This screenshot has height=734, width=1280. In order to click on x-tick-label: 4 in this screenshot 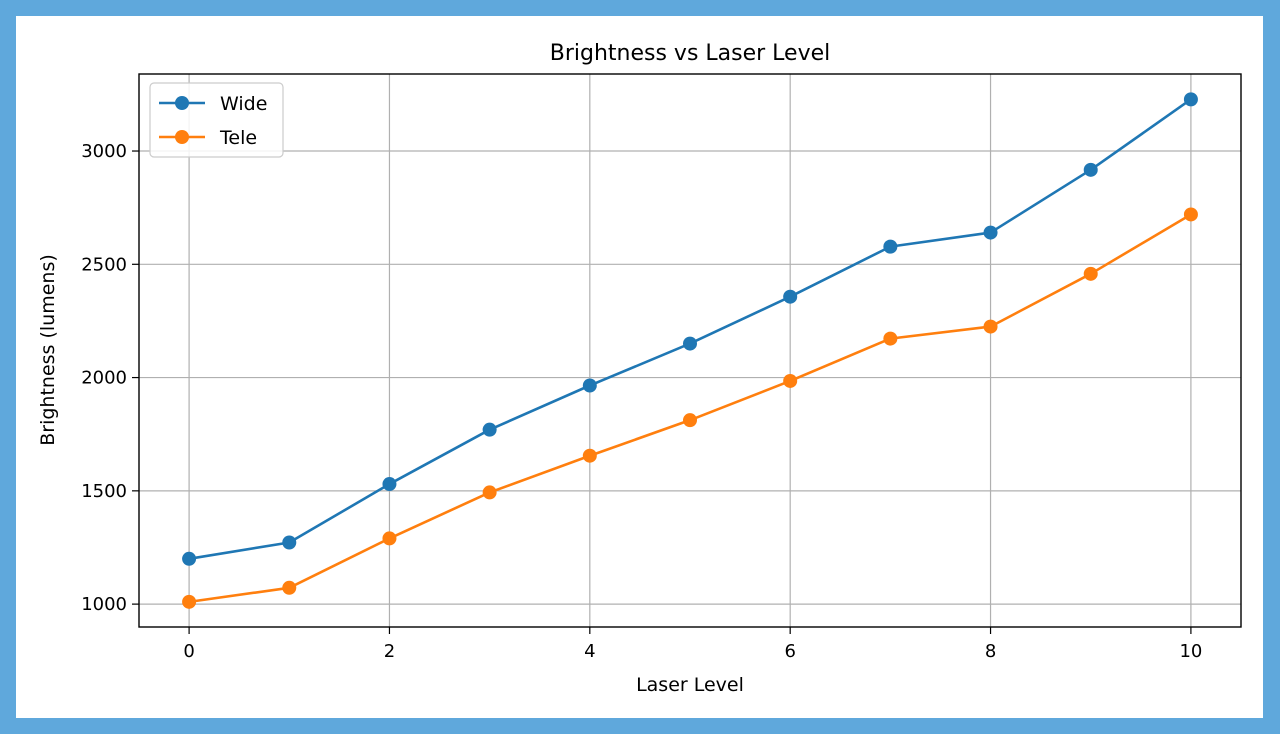, I will do `click(589, 651)`.